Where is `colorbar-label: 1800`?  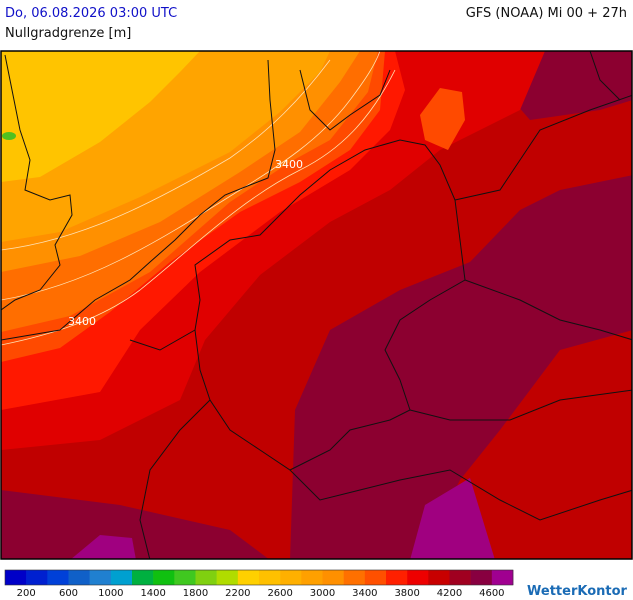 colorbar-label: 1800 is located at coordinates (195, 593).